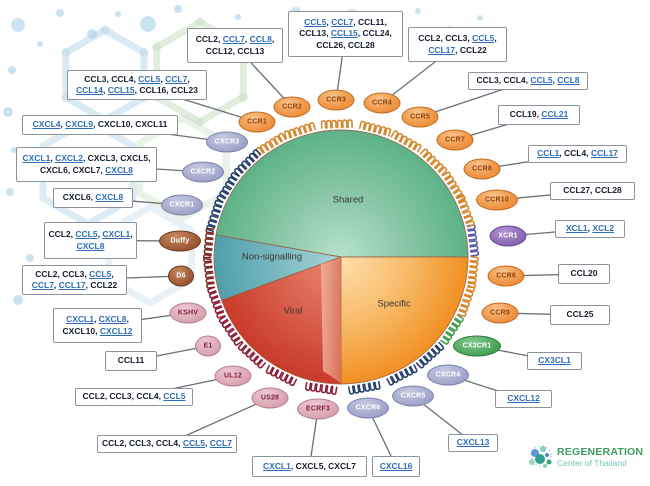  I want to click on receptor-ccr2: CCR2, so click(292, 107).